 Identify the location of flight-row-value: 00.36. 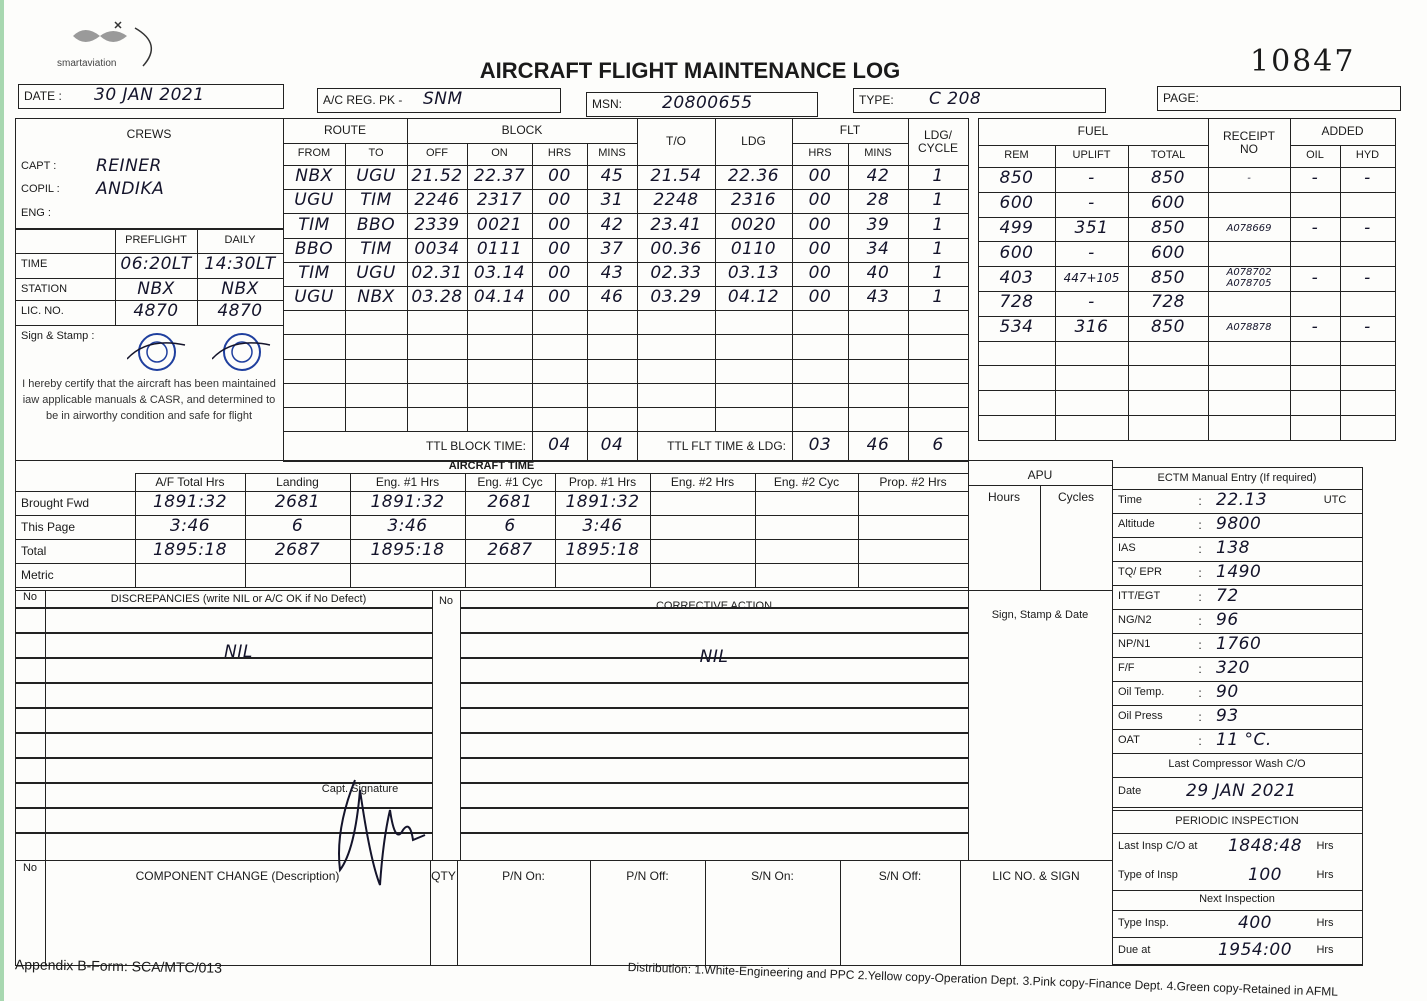
(676, 248).